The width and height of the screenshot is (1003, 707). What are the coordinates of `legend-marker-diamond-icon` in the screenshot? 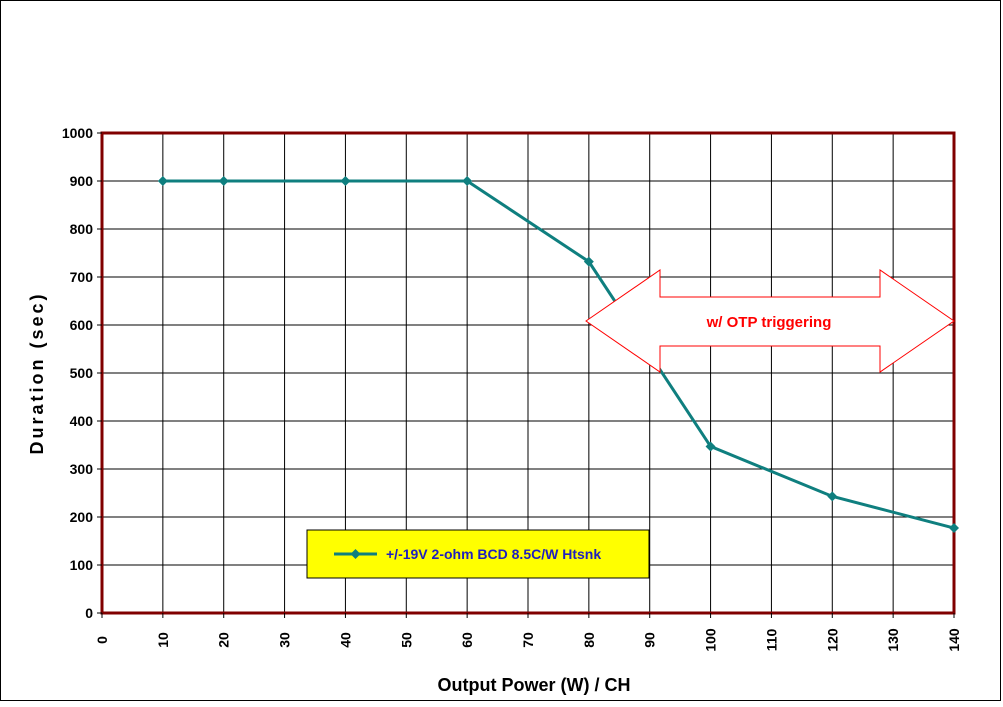 It's located at (355, 554).